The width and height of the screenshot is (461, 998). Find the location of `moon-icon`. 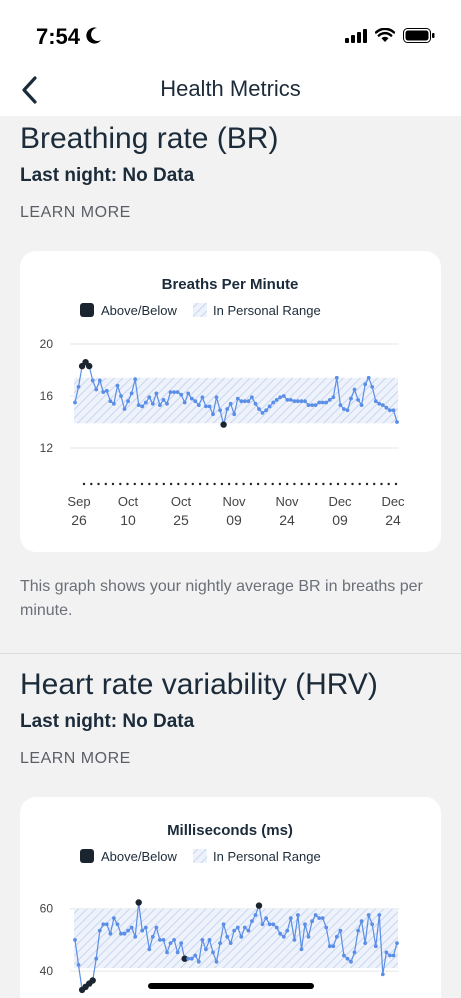

moon-icon is located at coordinates (93, 35).